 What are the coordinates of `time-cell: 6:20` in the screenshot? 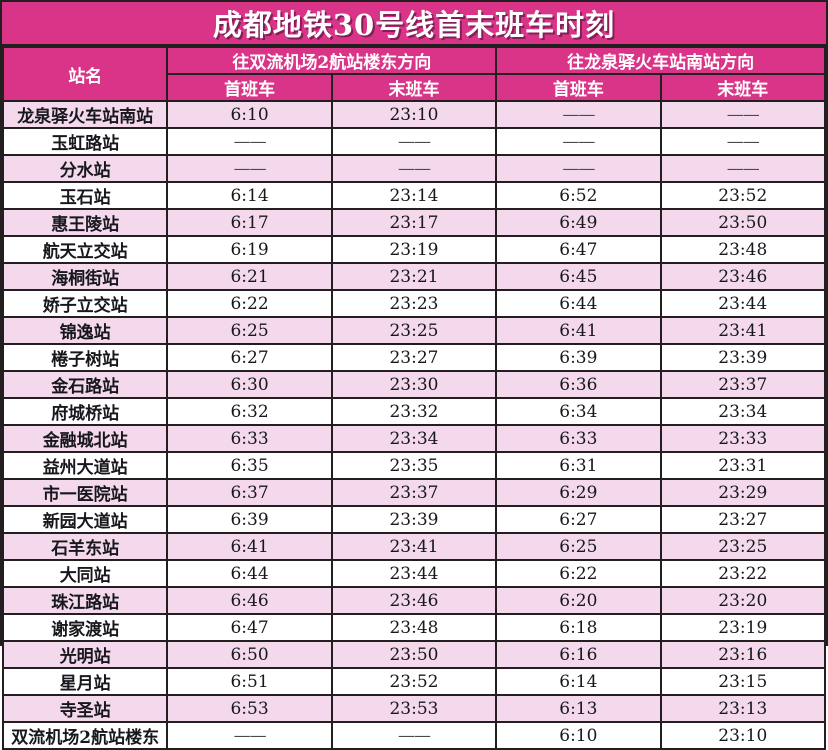 It's located at (578, 600).